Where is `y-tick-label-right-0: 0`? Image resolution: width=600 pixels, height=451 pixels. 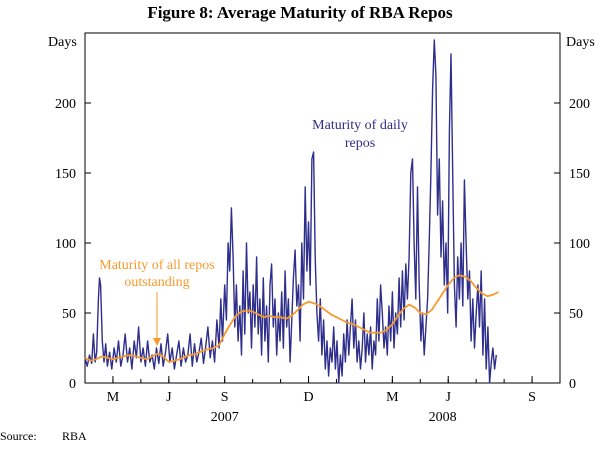 y-tick-label-right-0: 0 is located at coordinates (572, 384).